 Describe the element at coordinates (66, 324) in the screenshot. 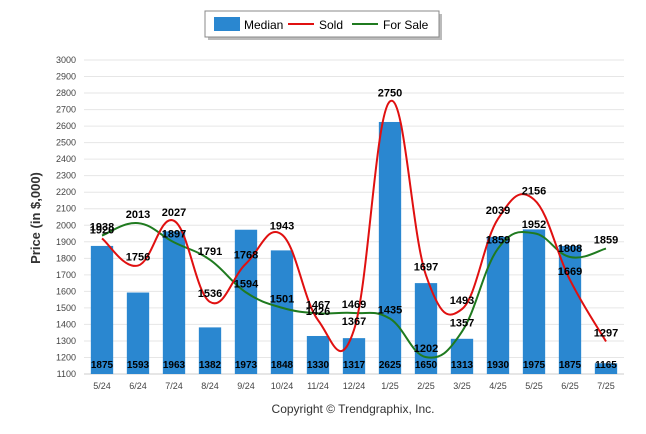

I see `y-tick-1400: 1400` at that location.